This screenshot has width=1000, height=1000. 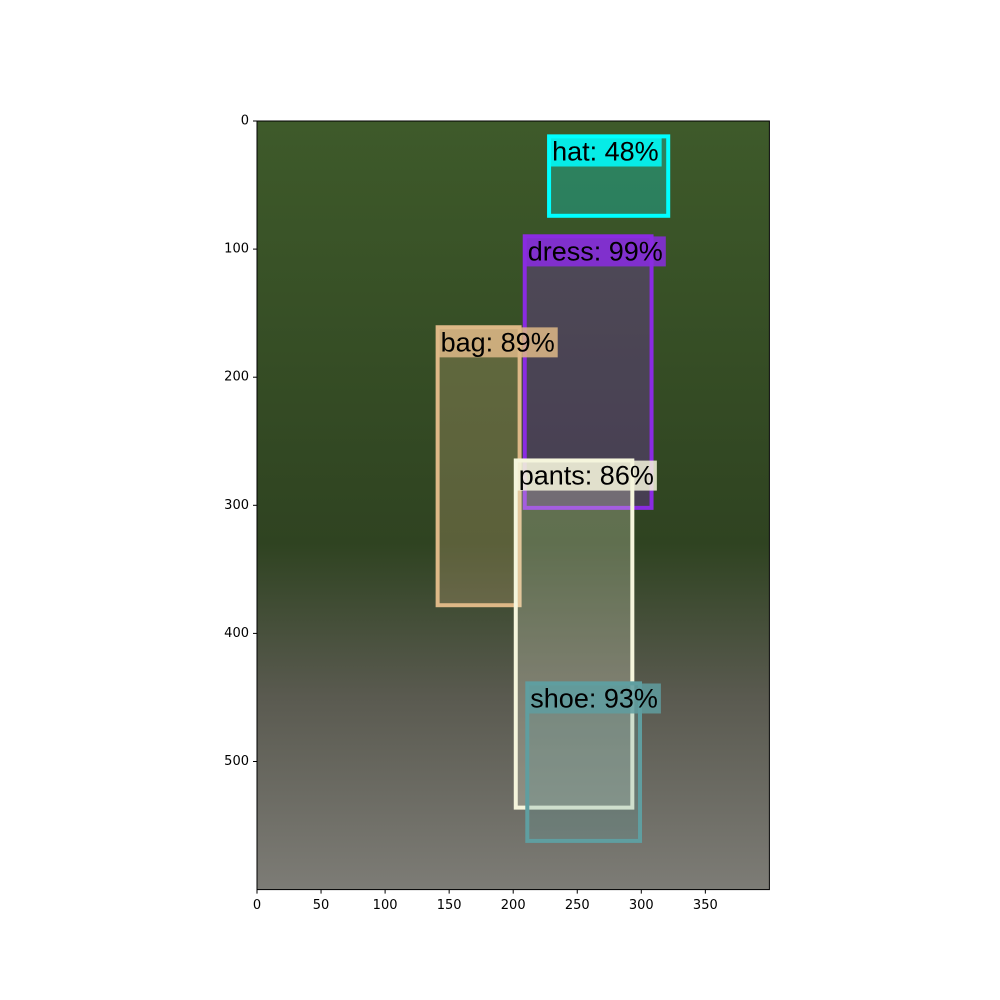 I want to click on x-tick-label: 0, so click(x=257, y=905).